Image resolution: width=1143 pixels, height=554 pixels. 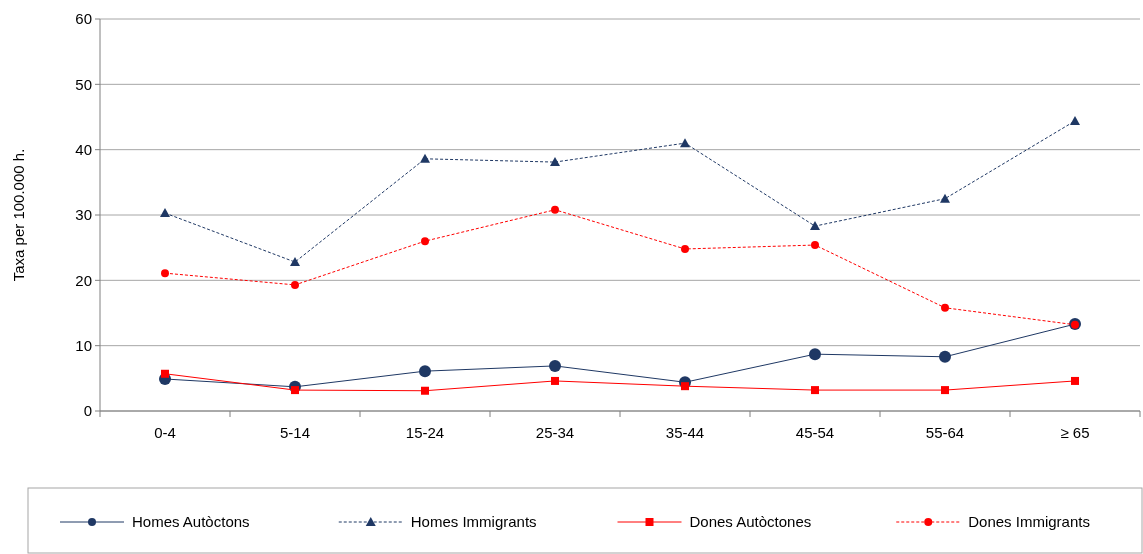 I want to click on y-tick-label: 30, so click(x=83, y=215).